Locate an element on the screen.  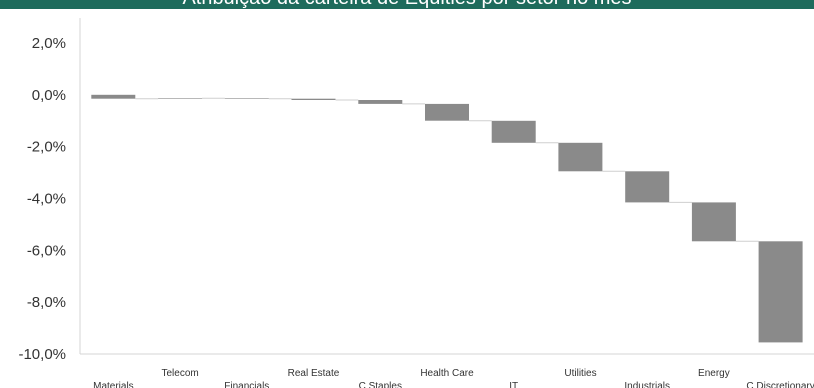
y-tick-label: -10,0% is located at coordinates (42, 354).